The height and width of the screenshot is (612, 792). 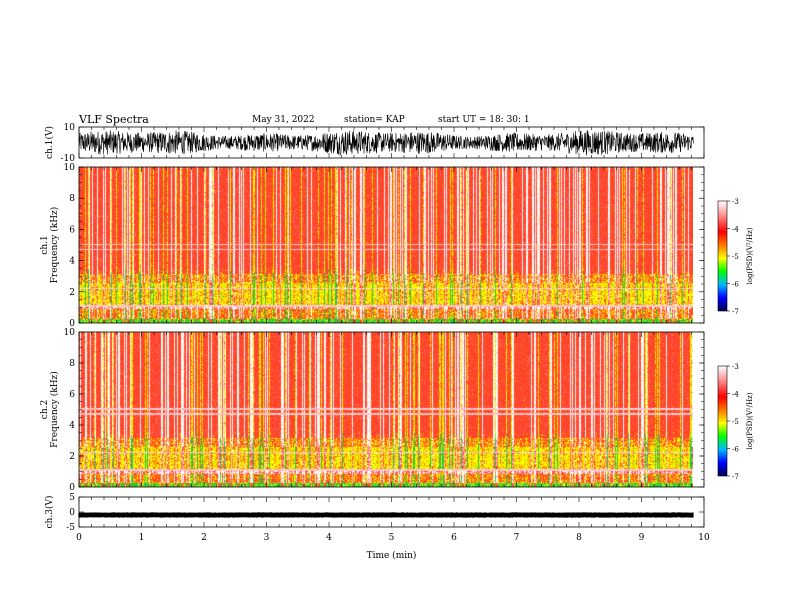 What do you see at coordinates (114, 119) in the screenshot?
I see `figure-title: VLF Spectra` at bounding box center [114, 119].